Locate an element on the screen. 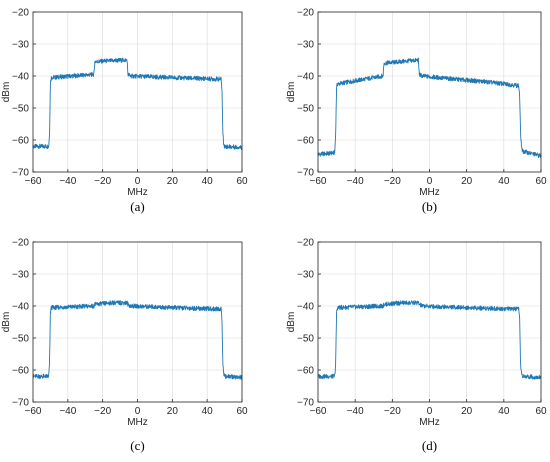 The width and height of the screenshot is (550, 462). panel-caption: (a) is located at coordinates (137, 206).